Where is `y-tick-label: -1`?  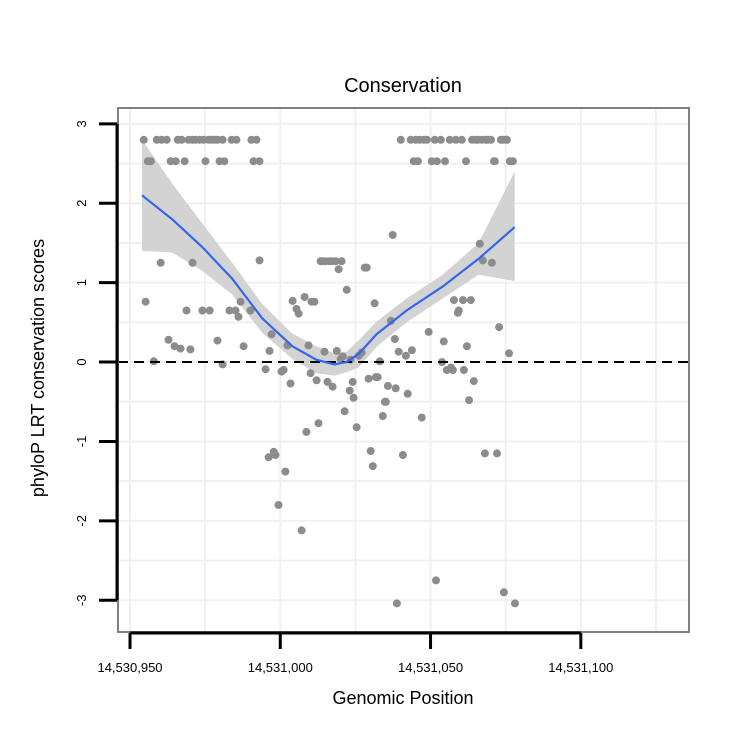
y-tick-label: -1 is located at coordinates (81, 442).